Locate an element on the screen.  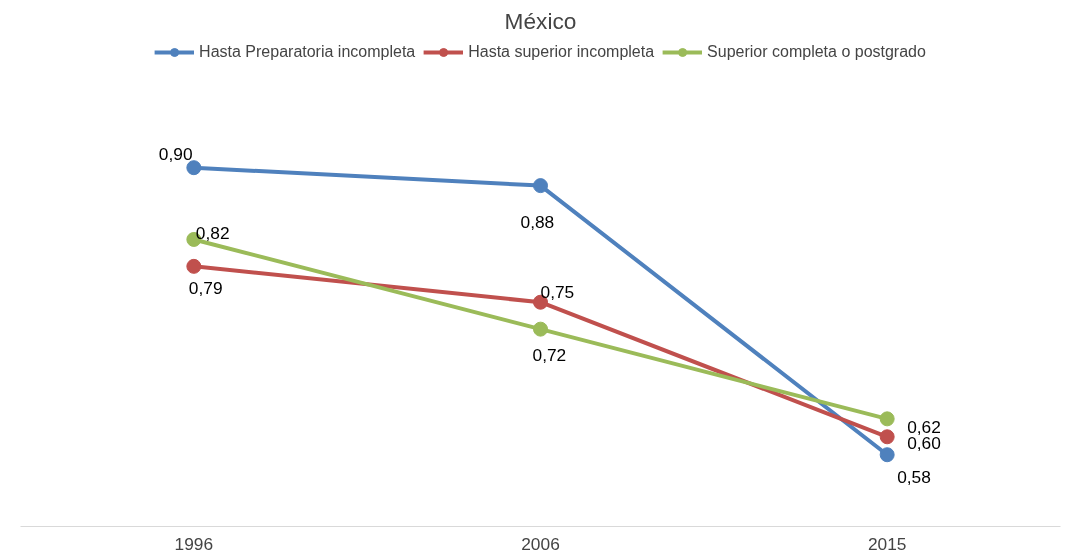
data-label: 0,75 is located at coordinates (557, 292).